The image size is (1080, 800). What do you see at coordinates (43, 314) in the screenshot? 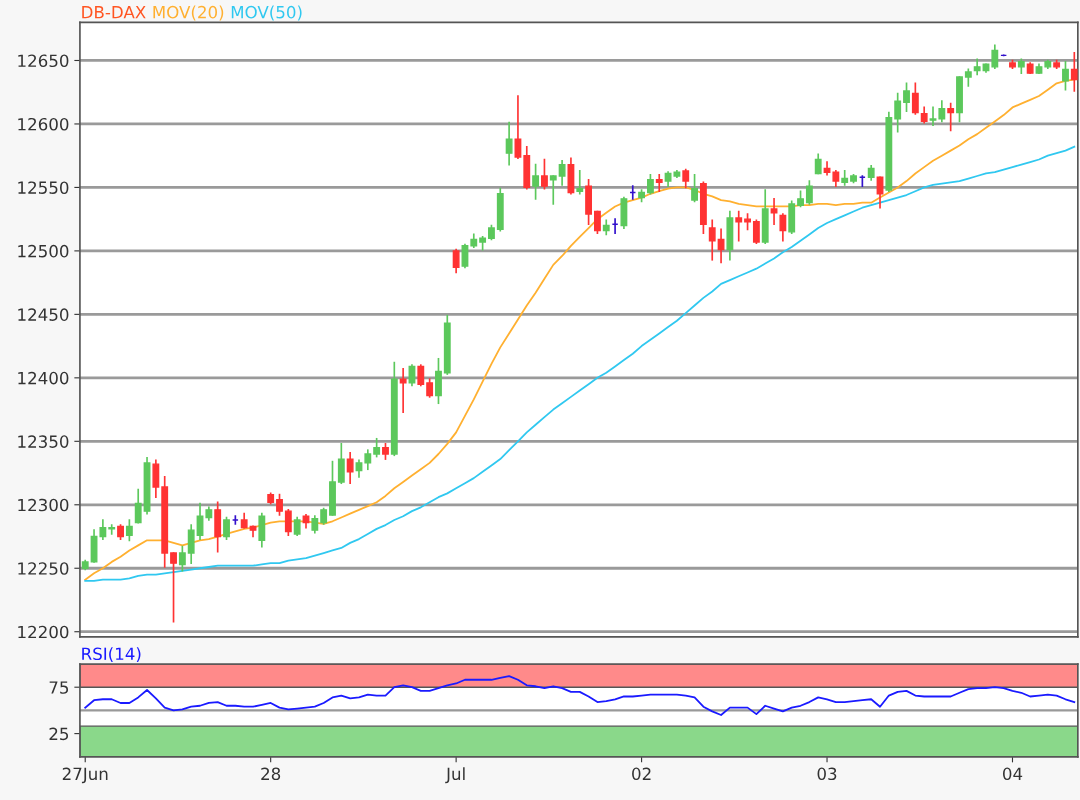
I see `y-tick-label: 12450` at bounding box center [43, 314].